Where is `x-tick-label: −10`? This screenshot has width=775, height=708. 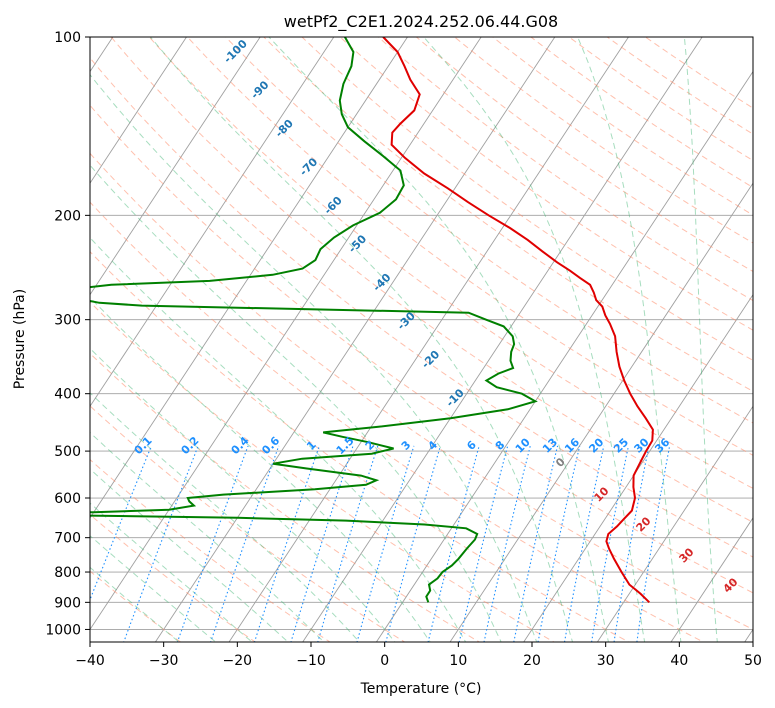
x-tick-label: −10 is located at coordinates (311, 661).